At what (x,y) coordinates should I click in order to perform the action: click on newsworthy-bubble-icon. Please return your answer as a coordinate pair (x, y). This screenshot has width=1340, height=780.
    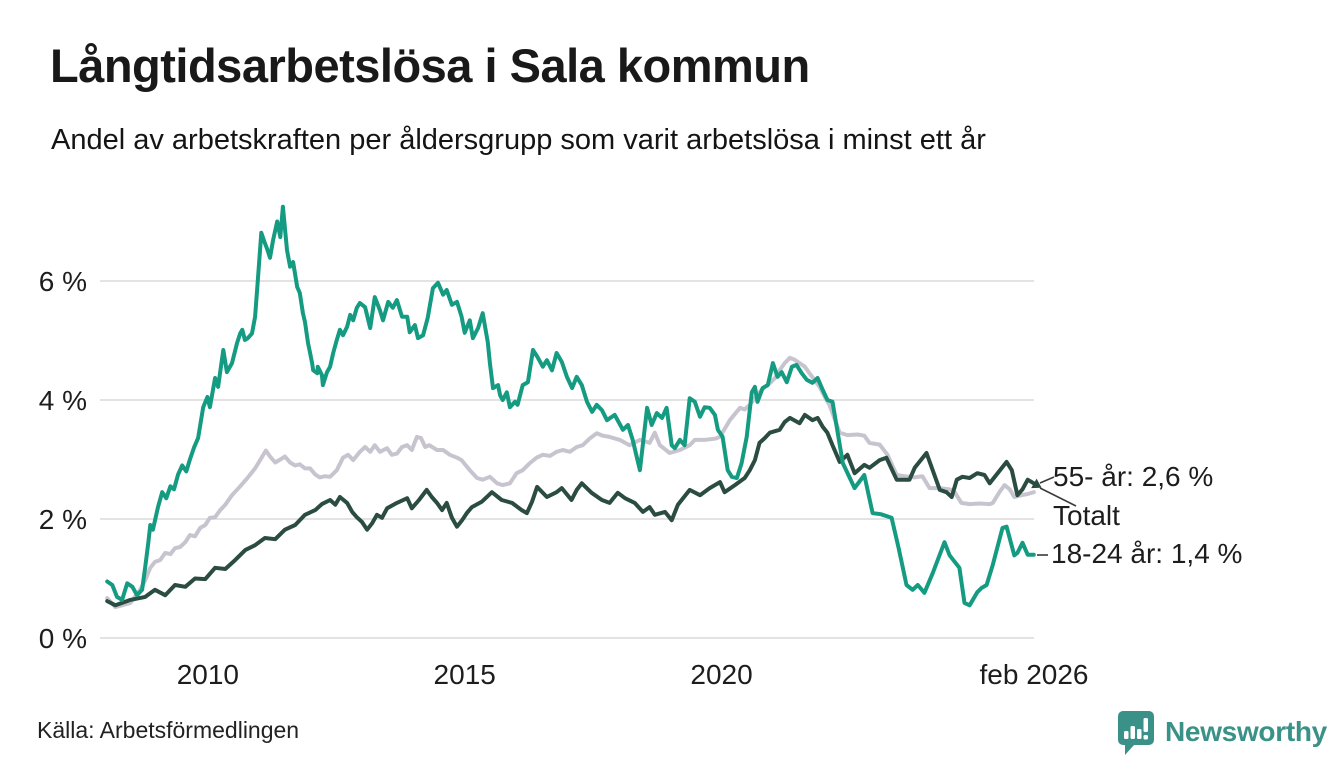
    Looking at the image, I should click on (1136, 733).